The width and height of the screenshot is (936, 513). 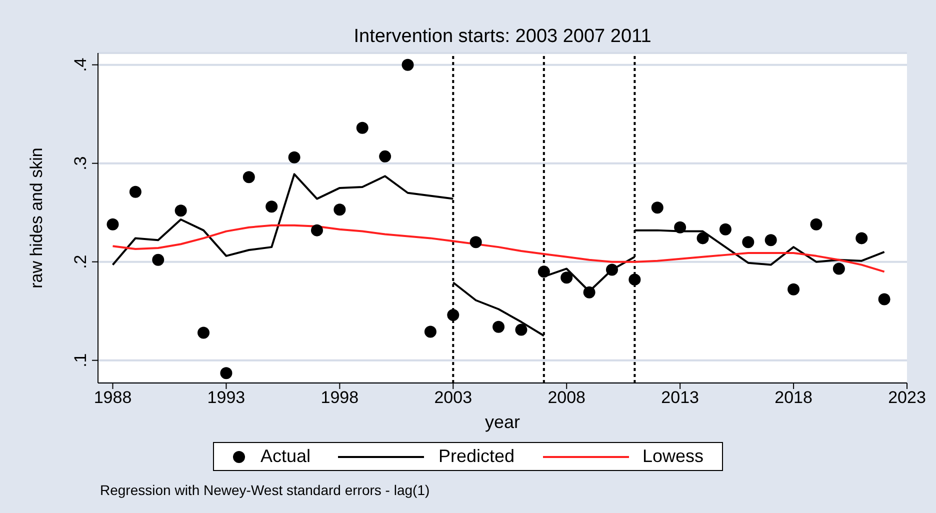 What do you see at coordinates (502, 422) in the screenshot?
I see `x-axis-title: year` at bounding box center [502, 422].